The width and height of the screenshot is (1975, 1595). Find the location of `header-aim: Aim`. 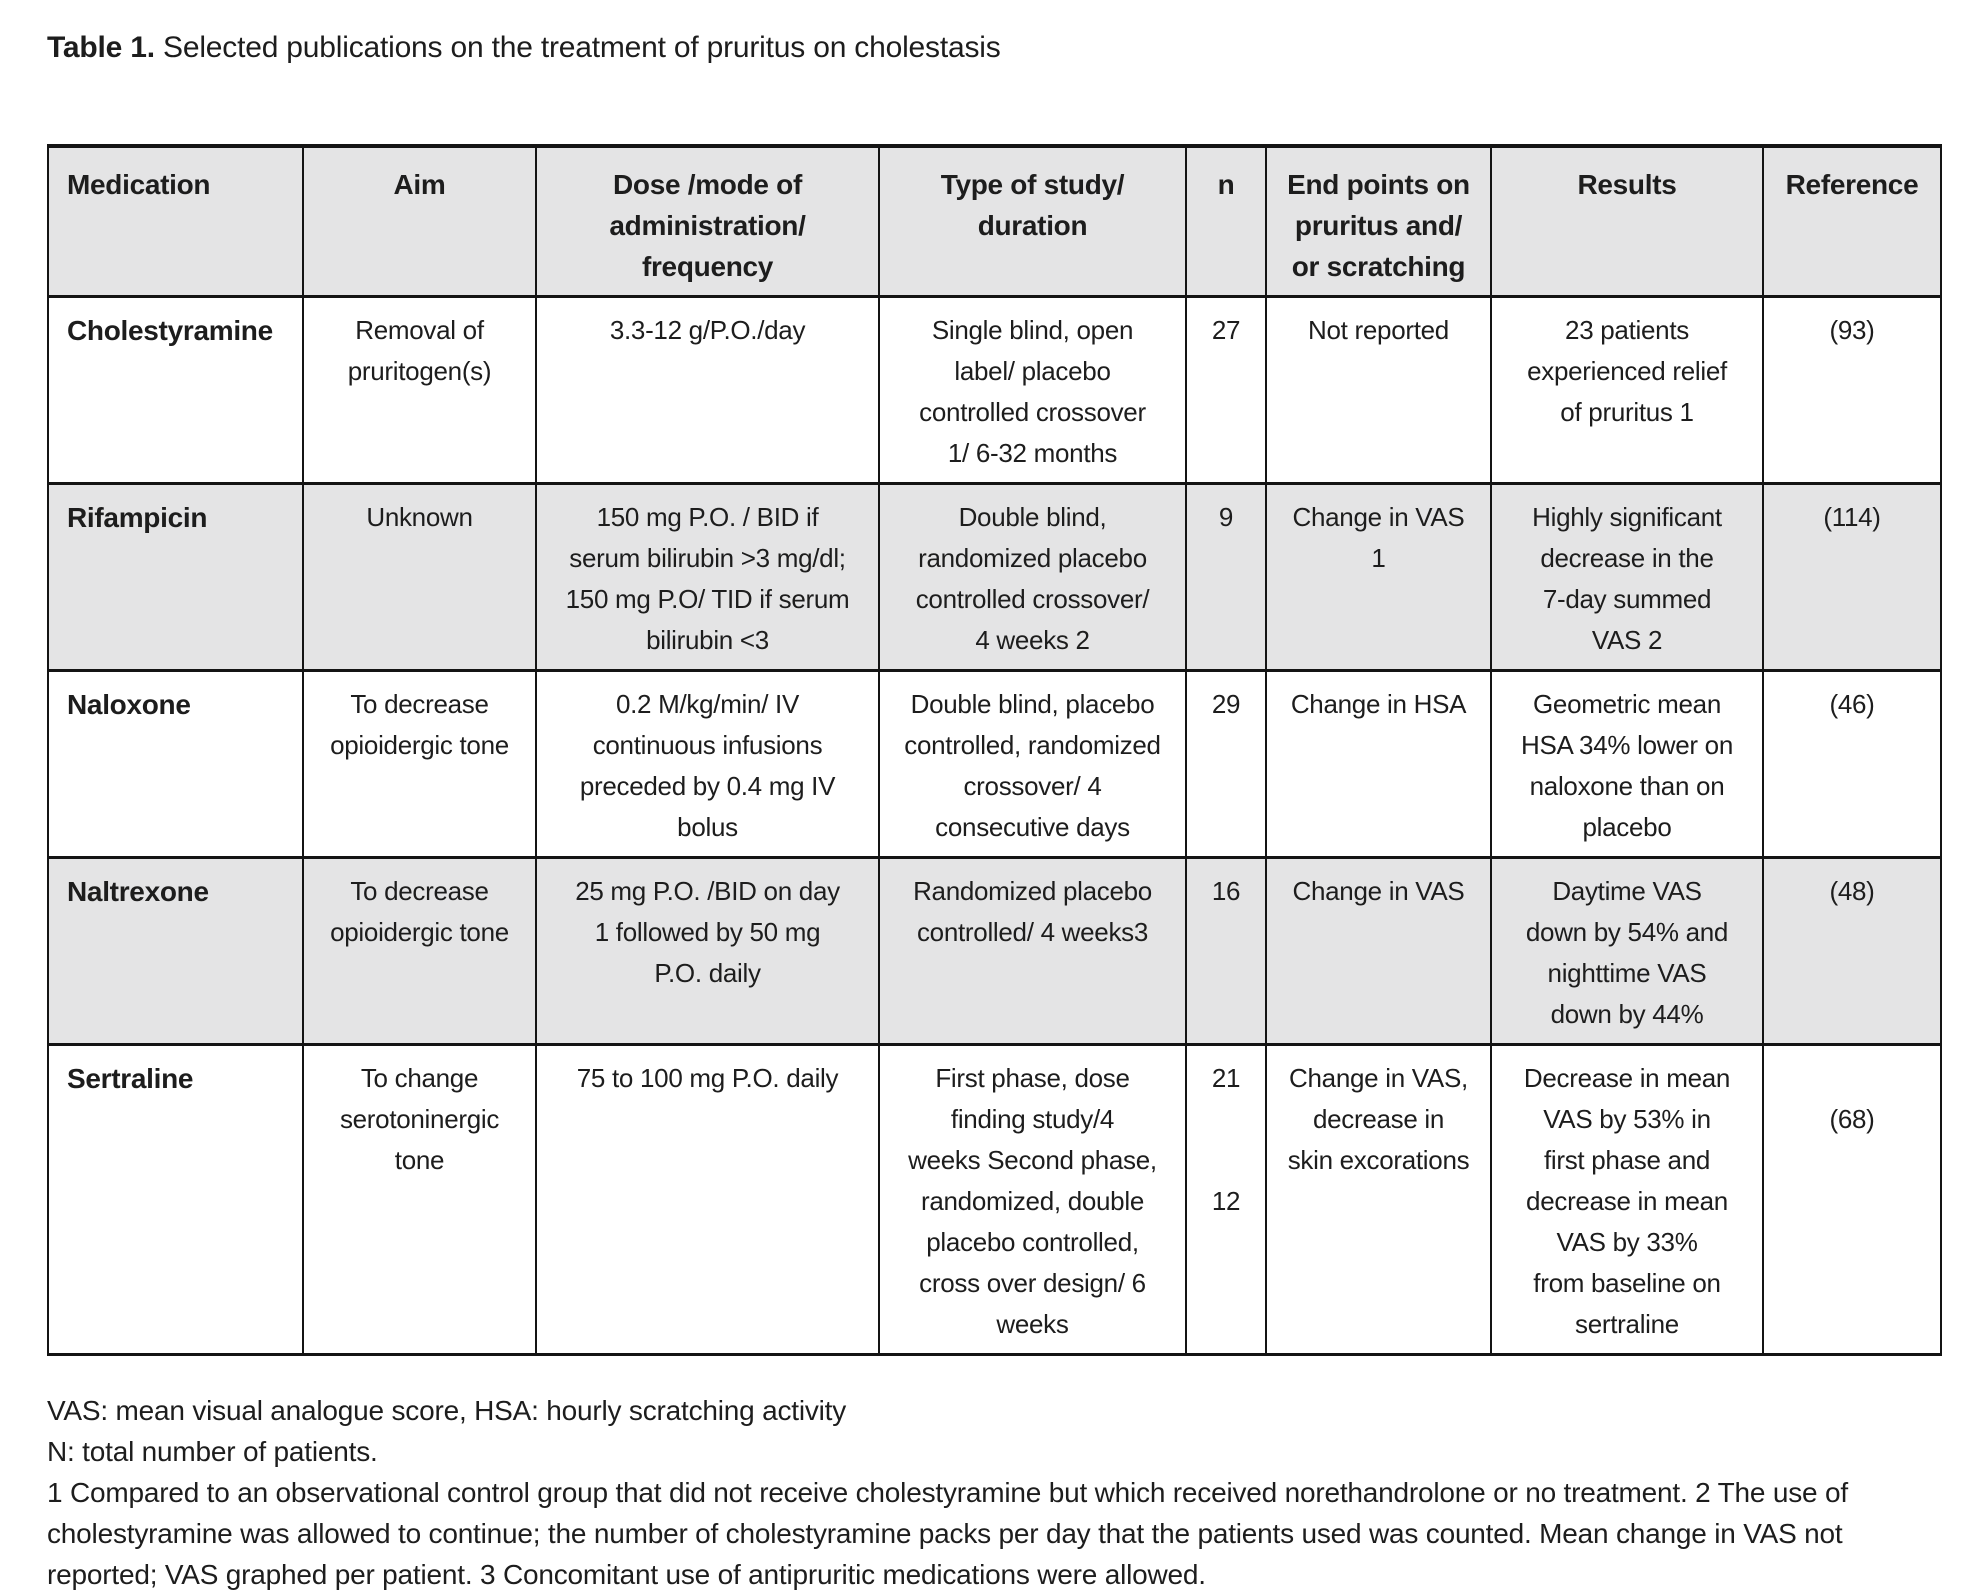

header-aim: Aim is located at coordinates (419, 221).